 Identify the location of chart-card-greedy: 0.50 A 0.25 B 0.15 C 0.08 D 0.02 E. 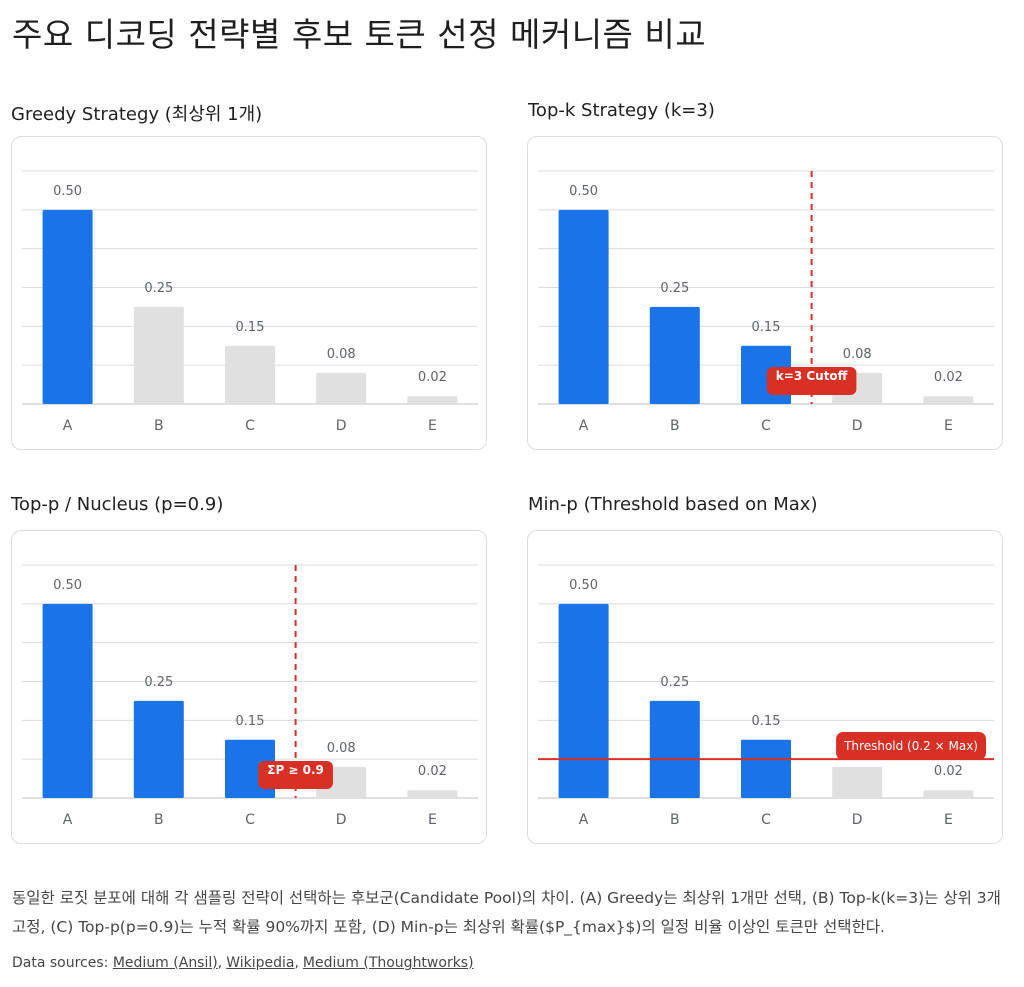
(249, 293).